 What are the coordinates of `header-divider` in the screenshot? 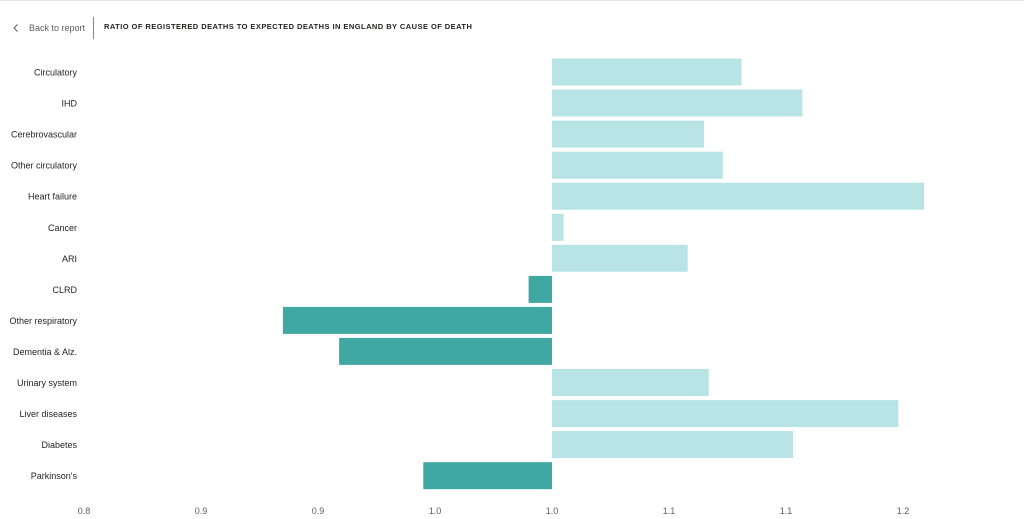 It's located at (93, 28).